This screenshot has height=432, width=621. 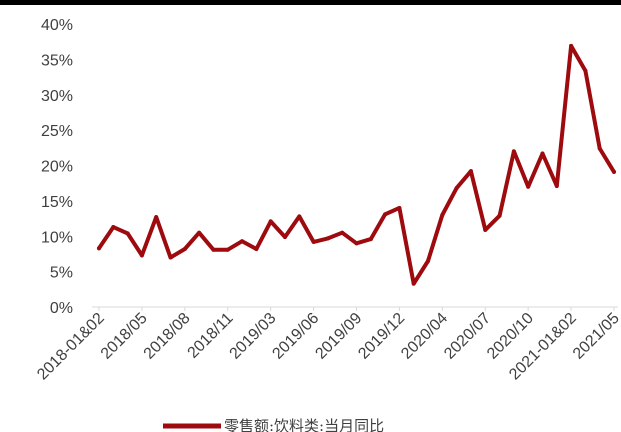 What do you see at coordinates (304, 424) in the screenshot?
I see `legend-label: 零售额:饮料类:当月同比` at bounding box center [304, 424].